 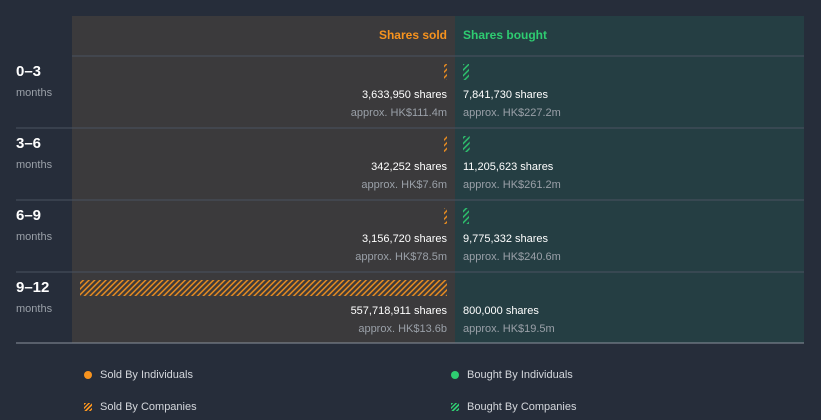 I want to click on legend-label: Bought By Individuals, so click(x=520, y=375).